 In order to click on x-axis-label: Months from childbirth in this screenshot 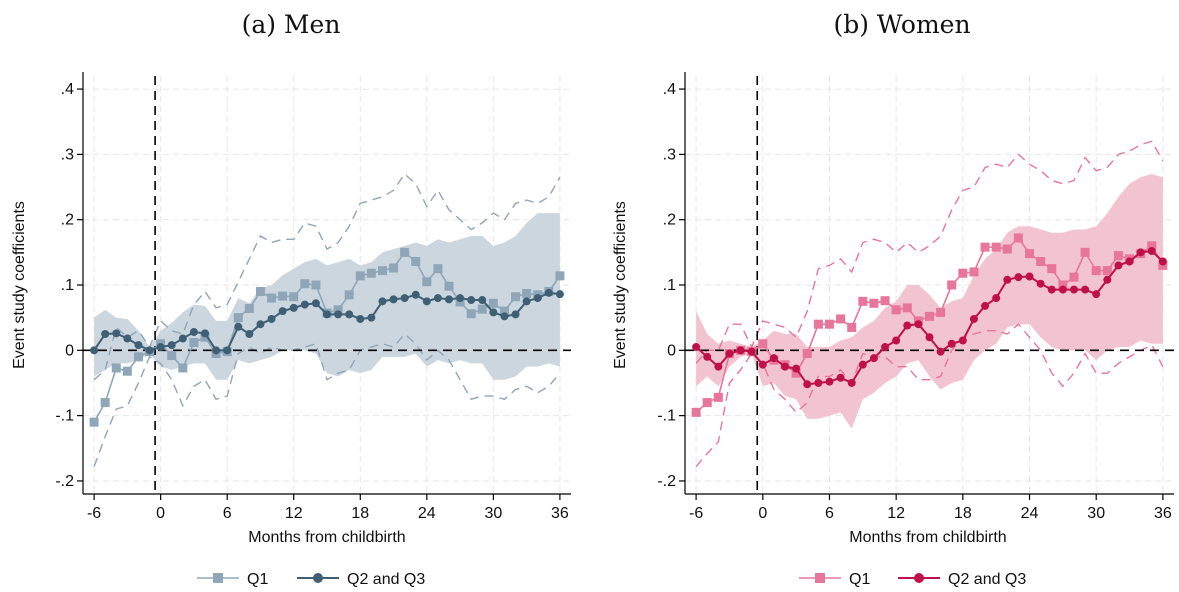, I will do `click(326, 537)`.